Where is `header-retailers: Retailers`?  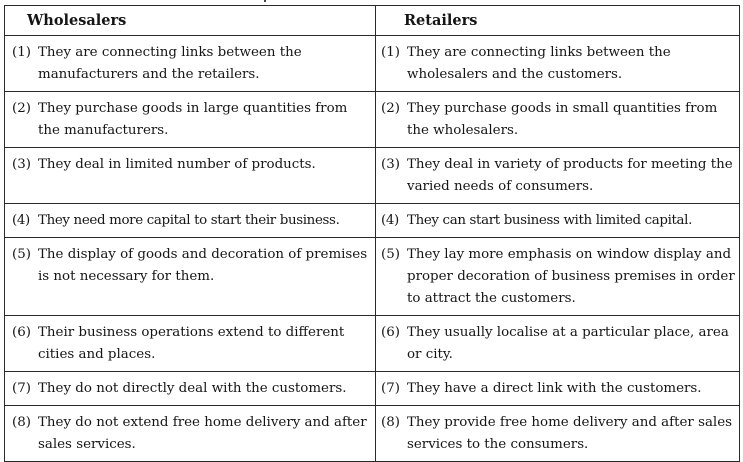
header-retailers: Retailers is located at coordinates (557, 20).